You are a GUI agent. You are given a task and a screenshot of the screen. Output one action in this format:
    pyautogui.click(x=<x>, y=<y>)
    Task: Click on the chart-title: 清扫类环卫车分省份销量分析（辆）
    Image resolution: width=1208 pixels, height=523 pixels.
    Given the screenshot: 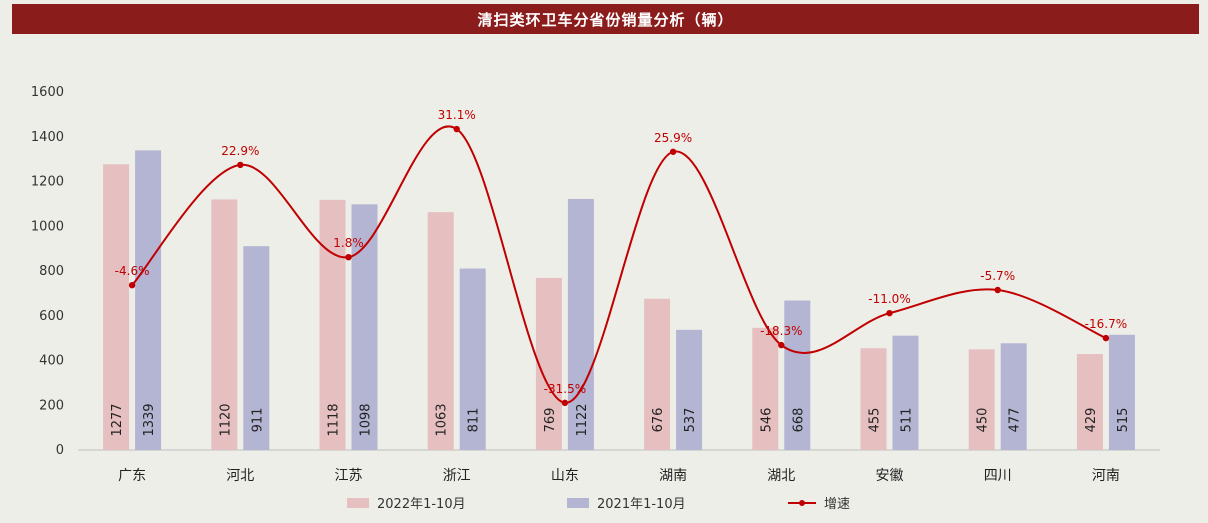 What is the action you would take?
    pyautogui.click(x=605, y=19)
    